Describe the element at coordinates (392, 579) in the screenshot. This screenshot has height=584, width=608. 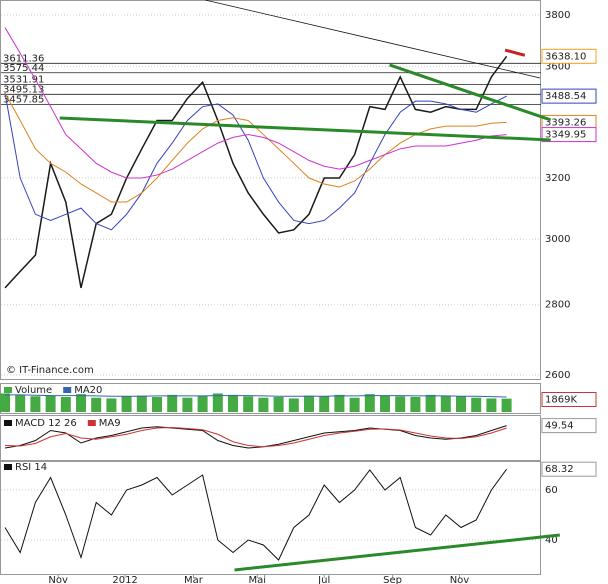
I see `x-tick-label: Sep` at that location.